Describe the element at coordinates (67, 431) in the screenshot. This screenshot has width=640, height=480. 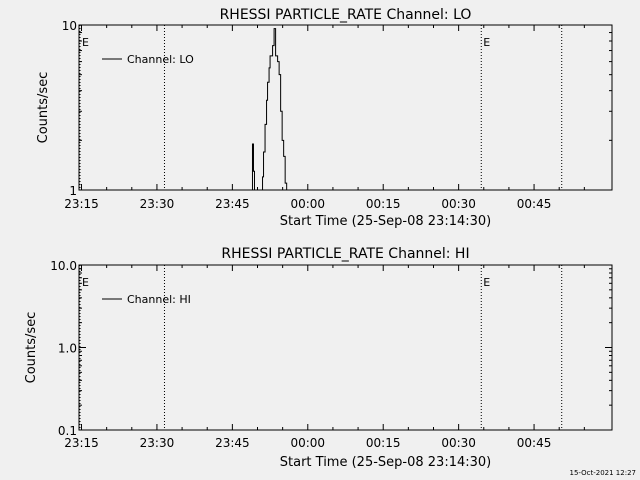
I see `y-tick-label: 0.1` at that location.